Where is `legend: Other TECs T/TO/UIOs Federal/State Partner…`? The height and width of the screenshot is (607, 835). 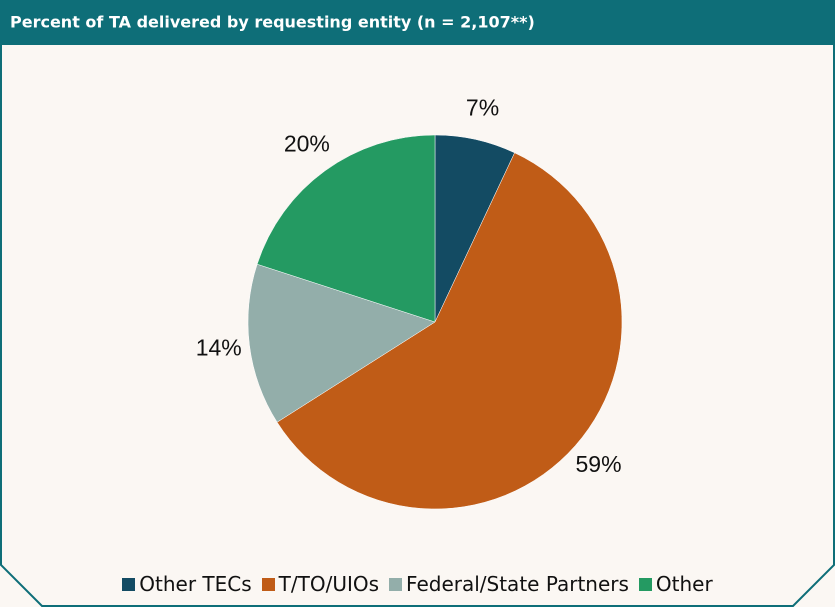
legend: Other TECs T/TO/UIOs Federal/State Partner… is located at coordinates (417, 584).